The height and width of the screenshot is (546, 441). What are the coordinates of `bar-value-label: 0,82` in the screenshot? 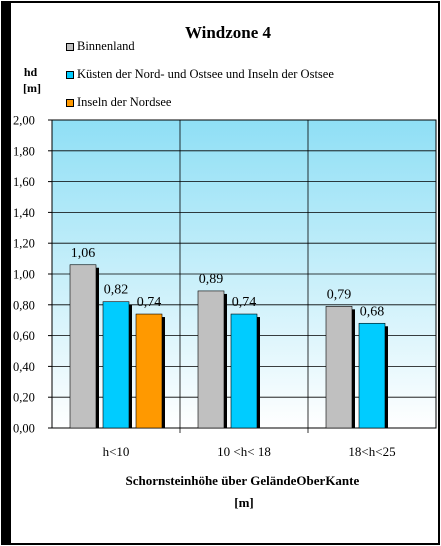 It's located at (116, 290).